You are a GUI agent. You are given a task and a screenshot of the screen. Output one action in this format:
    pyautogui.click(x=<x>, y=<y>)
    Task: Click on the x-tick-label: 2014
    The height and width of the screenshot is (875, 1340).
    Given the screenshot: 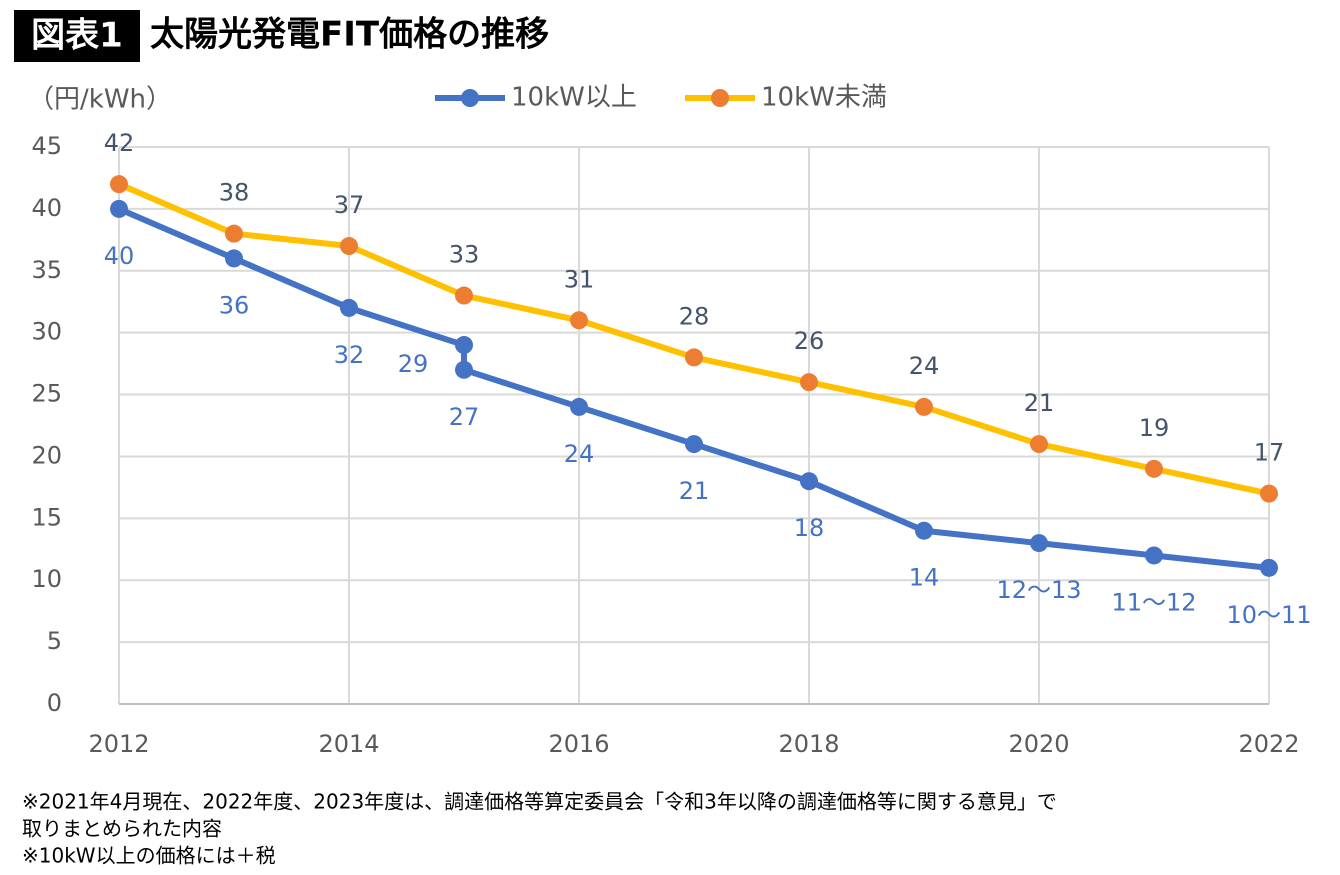 What is the action you would take?
    pyautogui.click(x=348, y=744)
    